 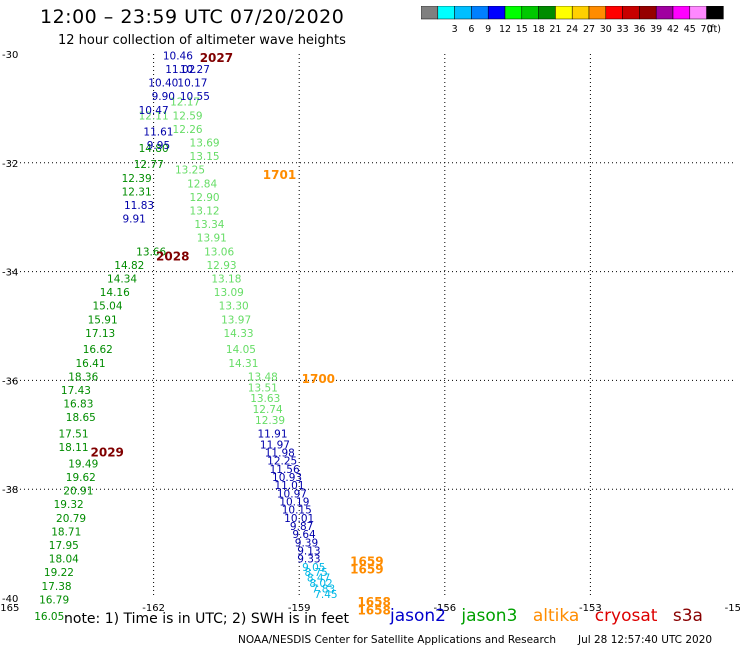 What do you see at coordinates (715, 13) in the screenshot?
I see `color-bin` at bounding box center [715, 13].